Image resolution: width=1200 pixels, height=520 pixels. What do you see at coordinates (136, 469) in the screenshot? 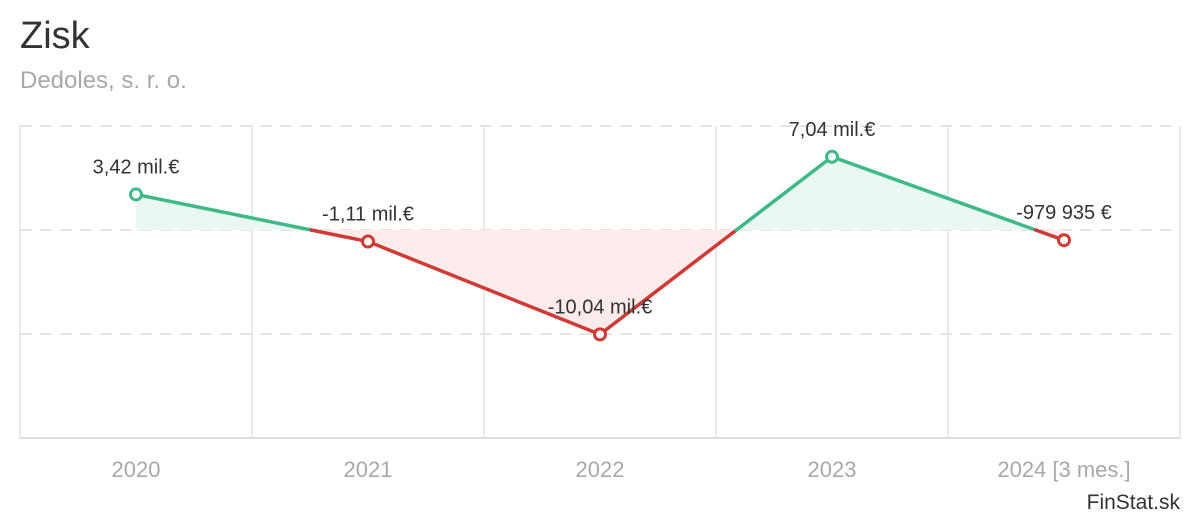
I see `x-tick-label-2020: 2020` at bounding box center [136, 469].